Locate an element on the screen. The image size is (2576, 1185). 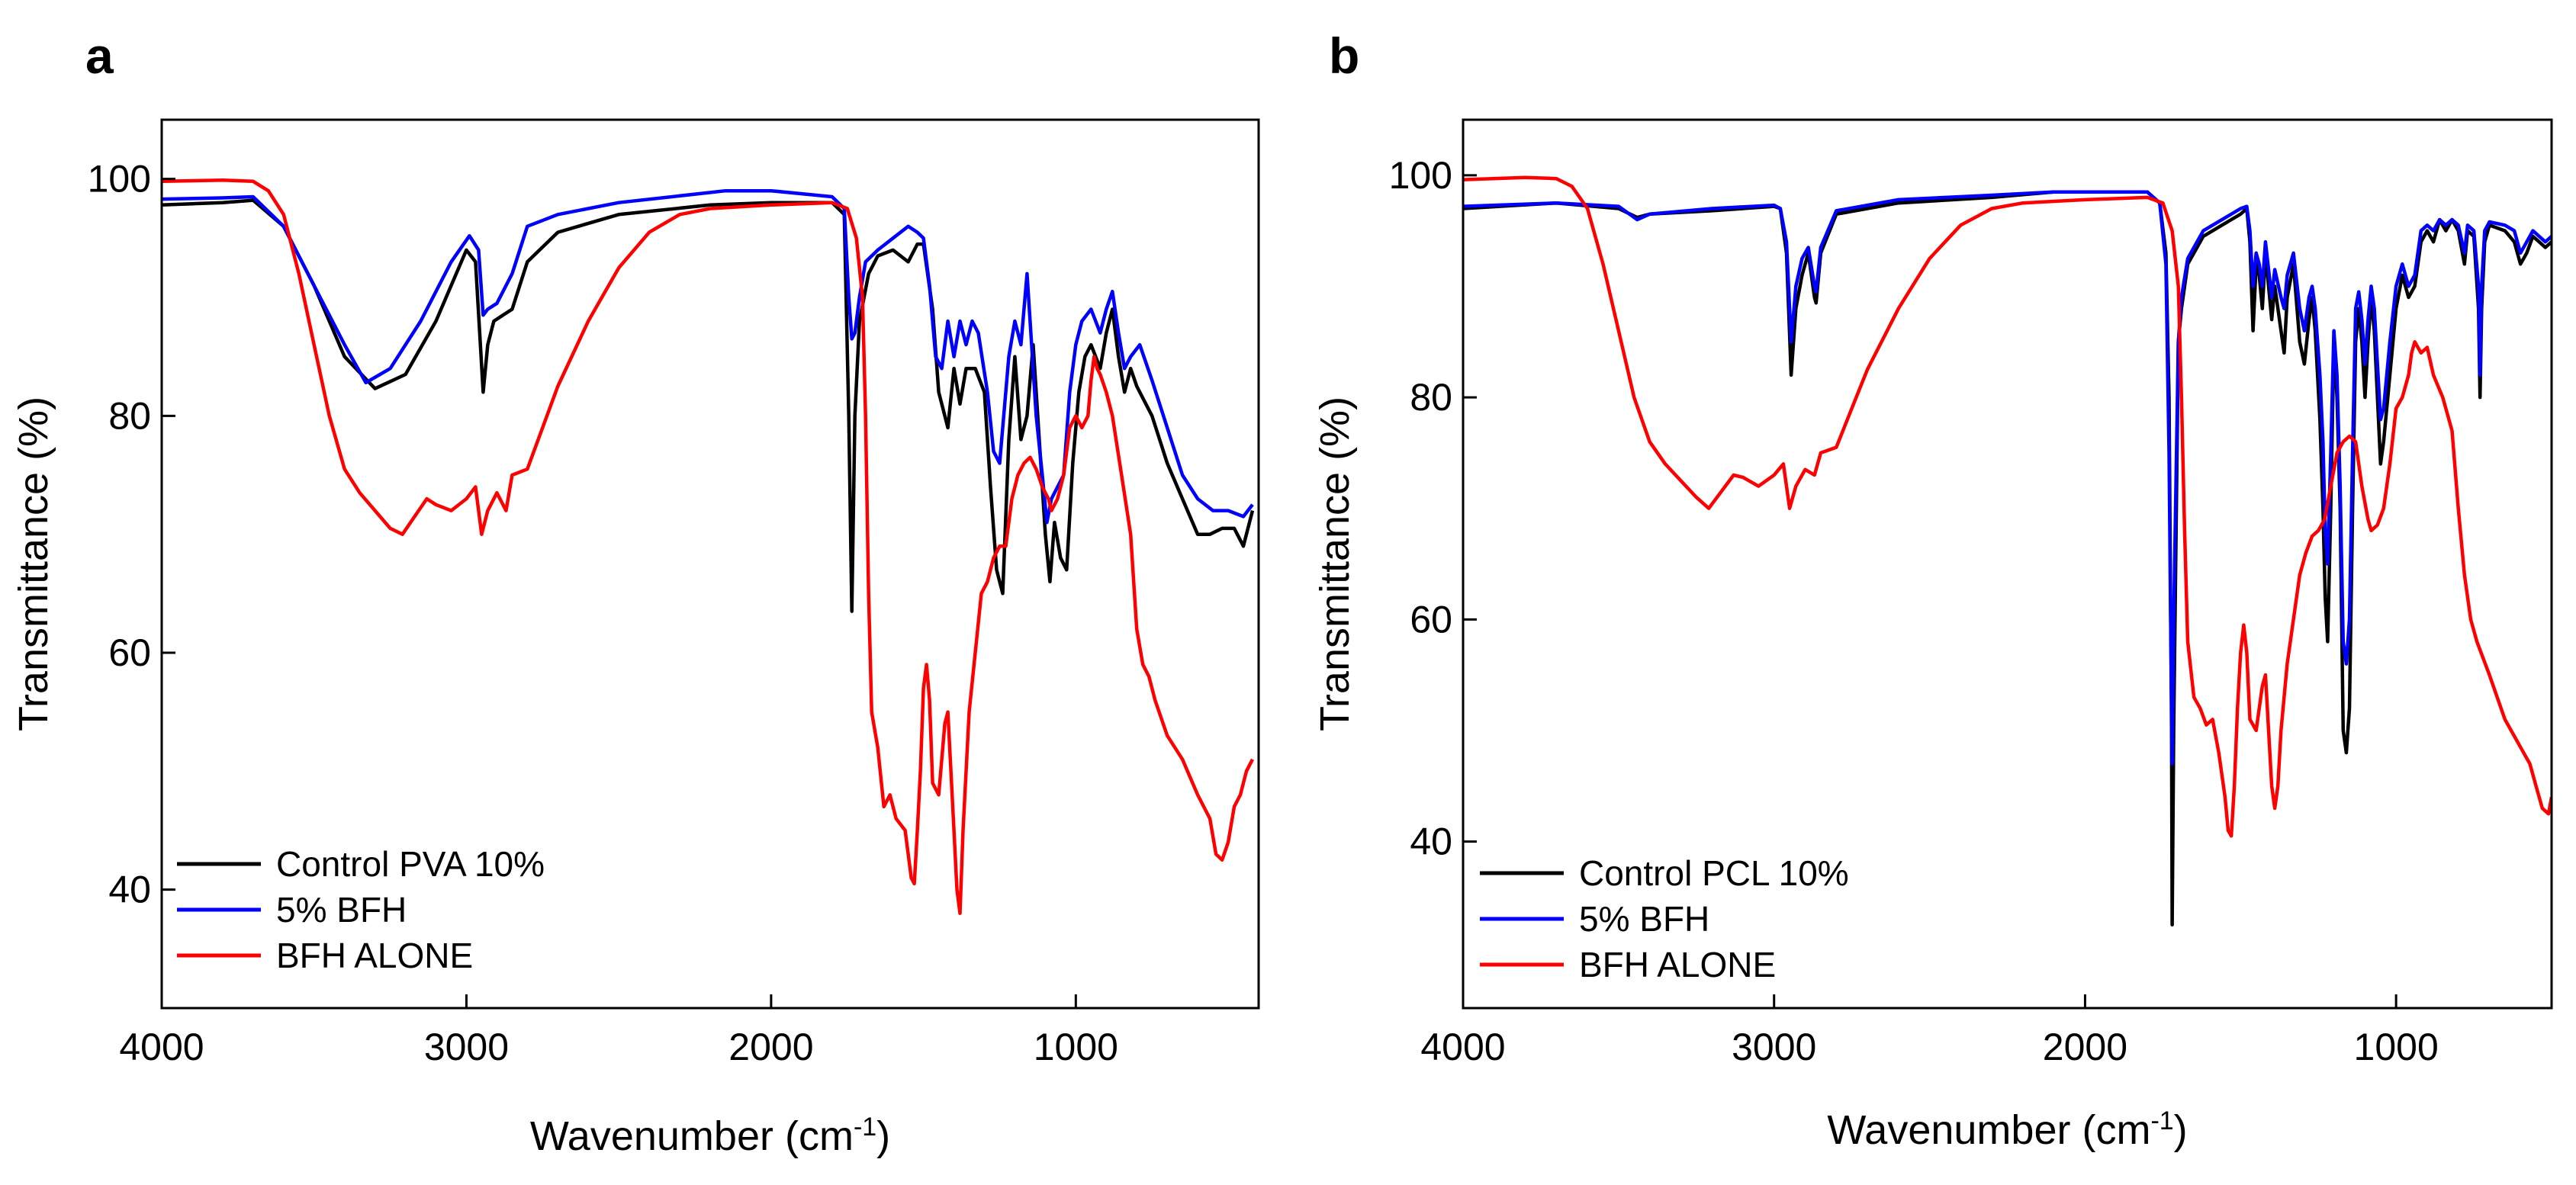
panel-b-x-title-end: ) is located at coordinates (2181, 1130).